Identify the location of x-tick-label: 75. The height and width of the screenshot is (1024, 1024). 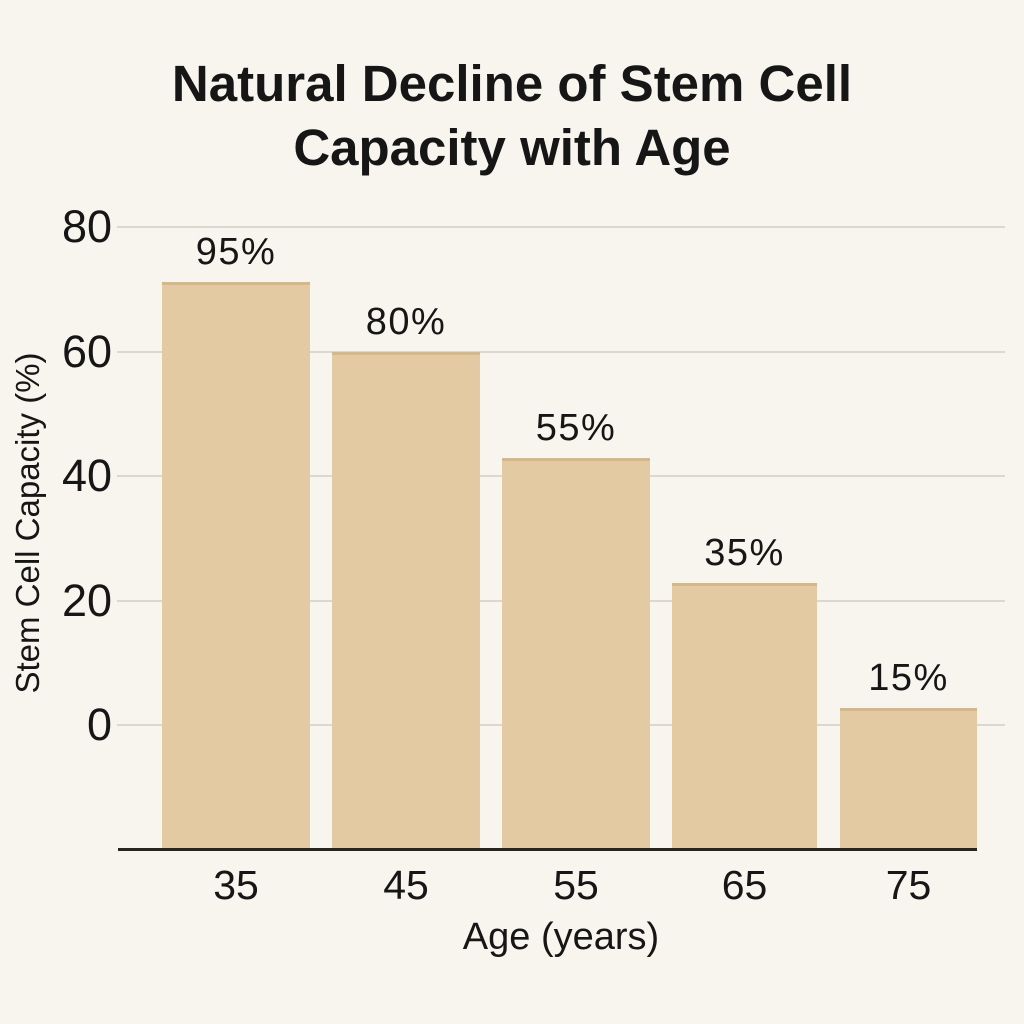
(908, 885).